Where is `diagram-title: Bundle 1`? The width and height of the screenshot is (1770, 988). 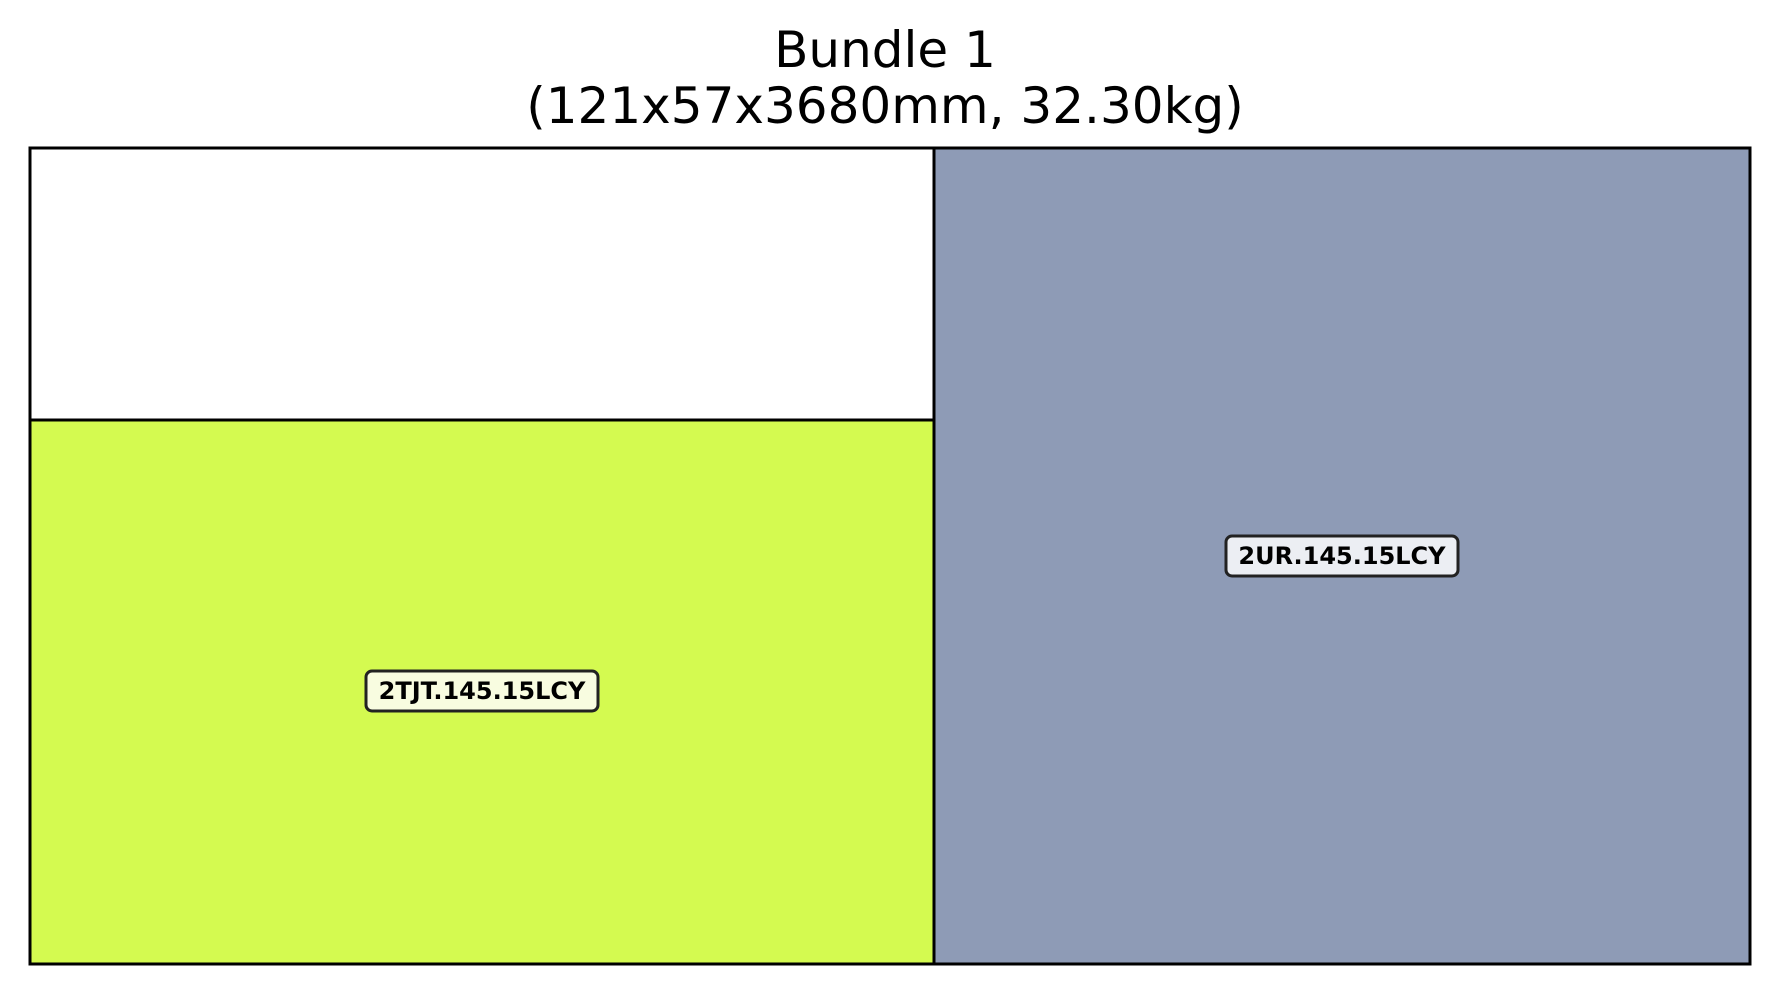 diagram-title: Bundle 1 is located at coordinates (885, 50).